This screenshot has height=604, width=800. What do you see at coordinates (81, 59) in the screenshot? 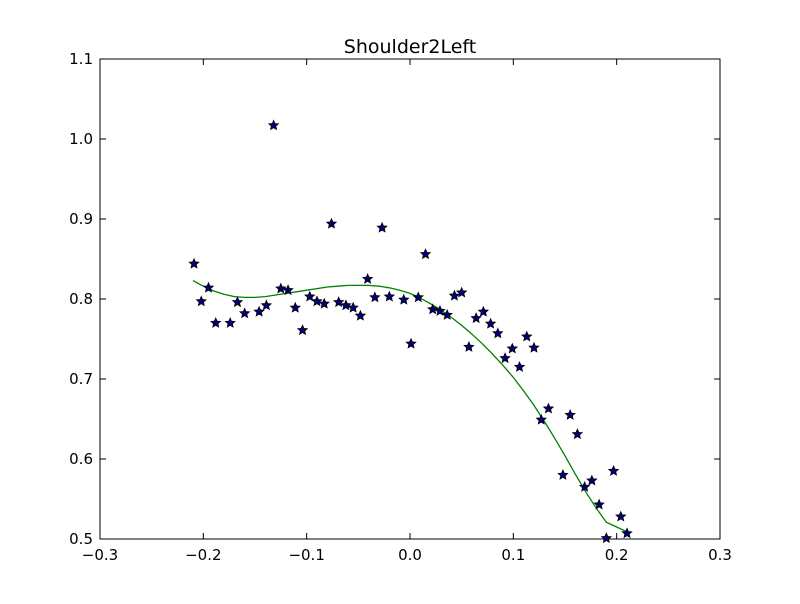
I see `y-tick-label: 1.1` at bounding box center [81, 59].